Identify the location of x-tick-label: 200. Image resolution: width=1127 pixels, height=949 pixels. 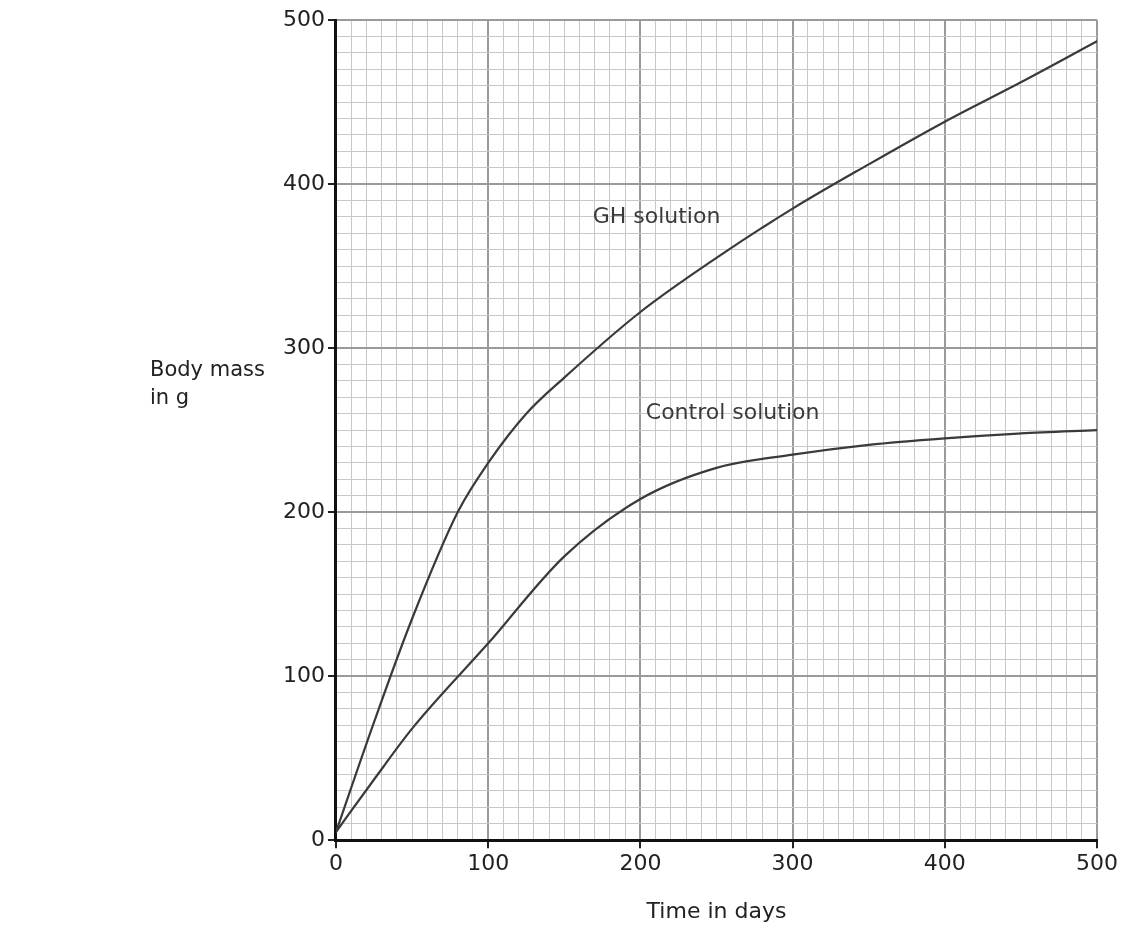
(640, 863).